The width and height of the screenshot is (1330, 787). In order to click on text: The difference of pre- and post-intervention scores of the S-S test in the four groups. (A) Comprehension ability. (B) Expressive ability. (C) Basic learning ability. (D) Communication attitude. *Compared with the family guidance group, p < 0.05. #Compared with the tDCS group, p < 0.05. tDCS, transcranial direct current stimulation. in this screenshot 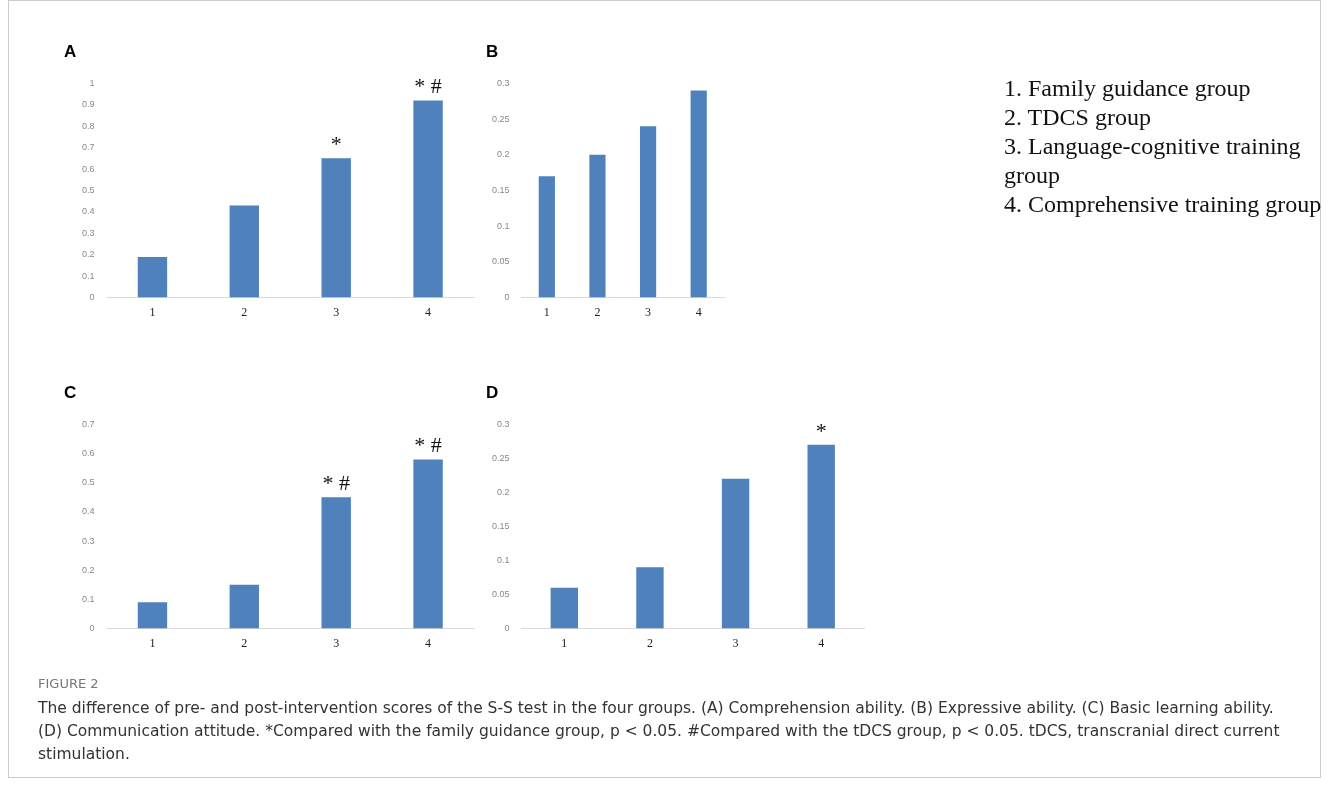, I will do `click(659, 731)`.